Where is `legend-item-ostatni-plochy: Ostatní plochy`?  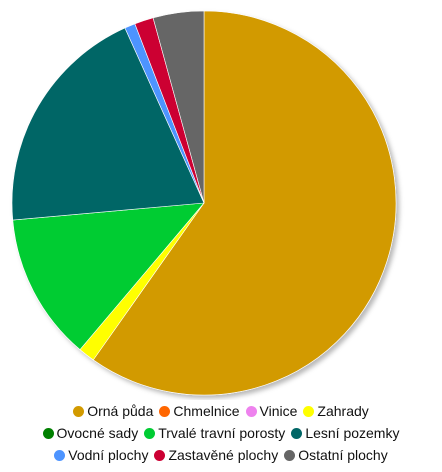
legend-item-ostatni-plochy: Ostatní plochy is located at coordinates (336, 455).